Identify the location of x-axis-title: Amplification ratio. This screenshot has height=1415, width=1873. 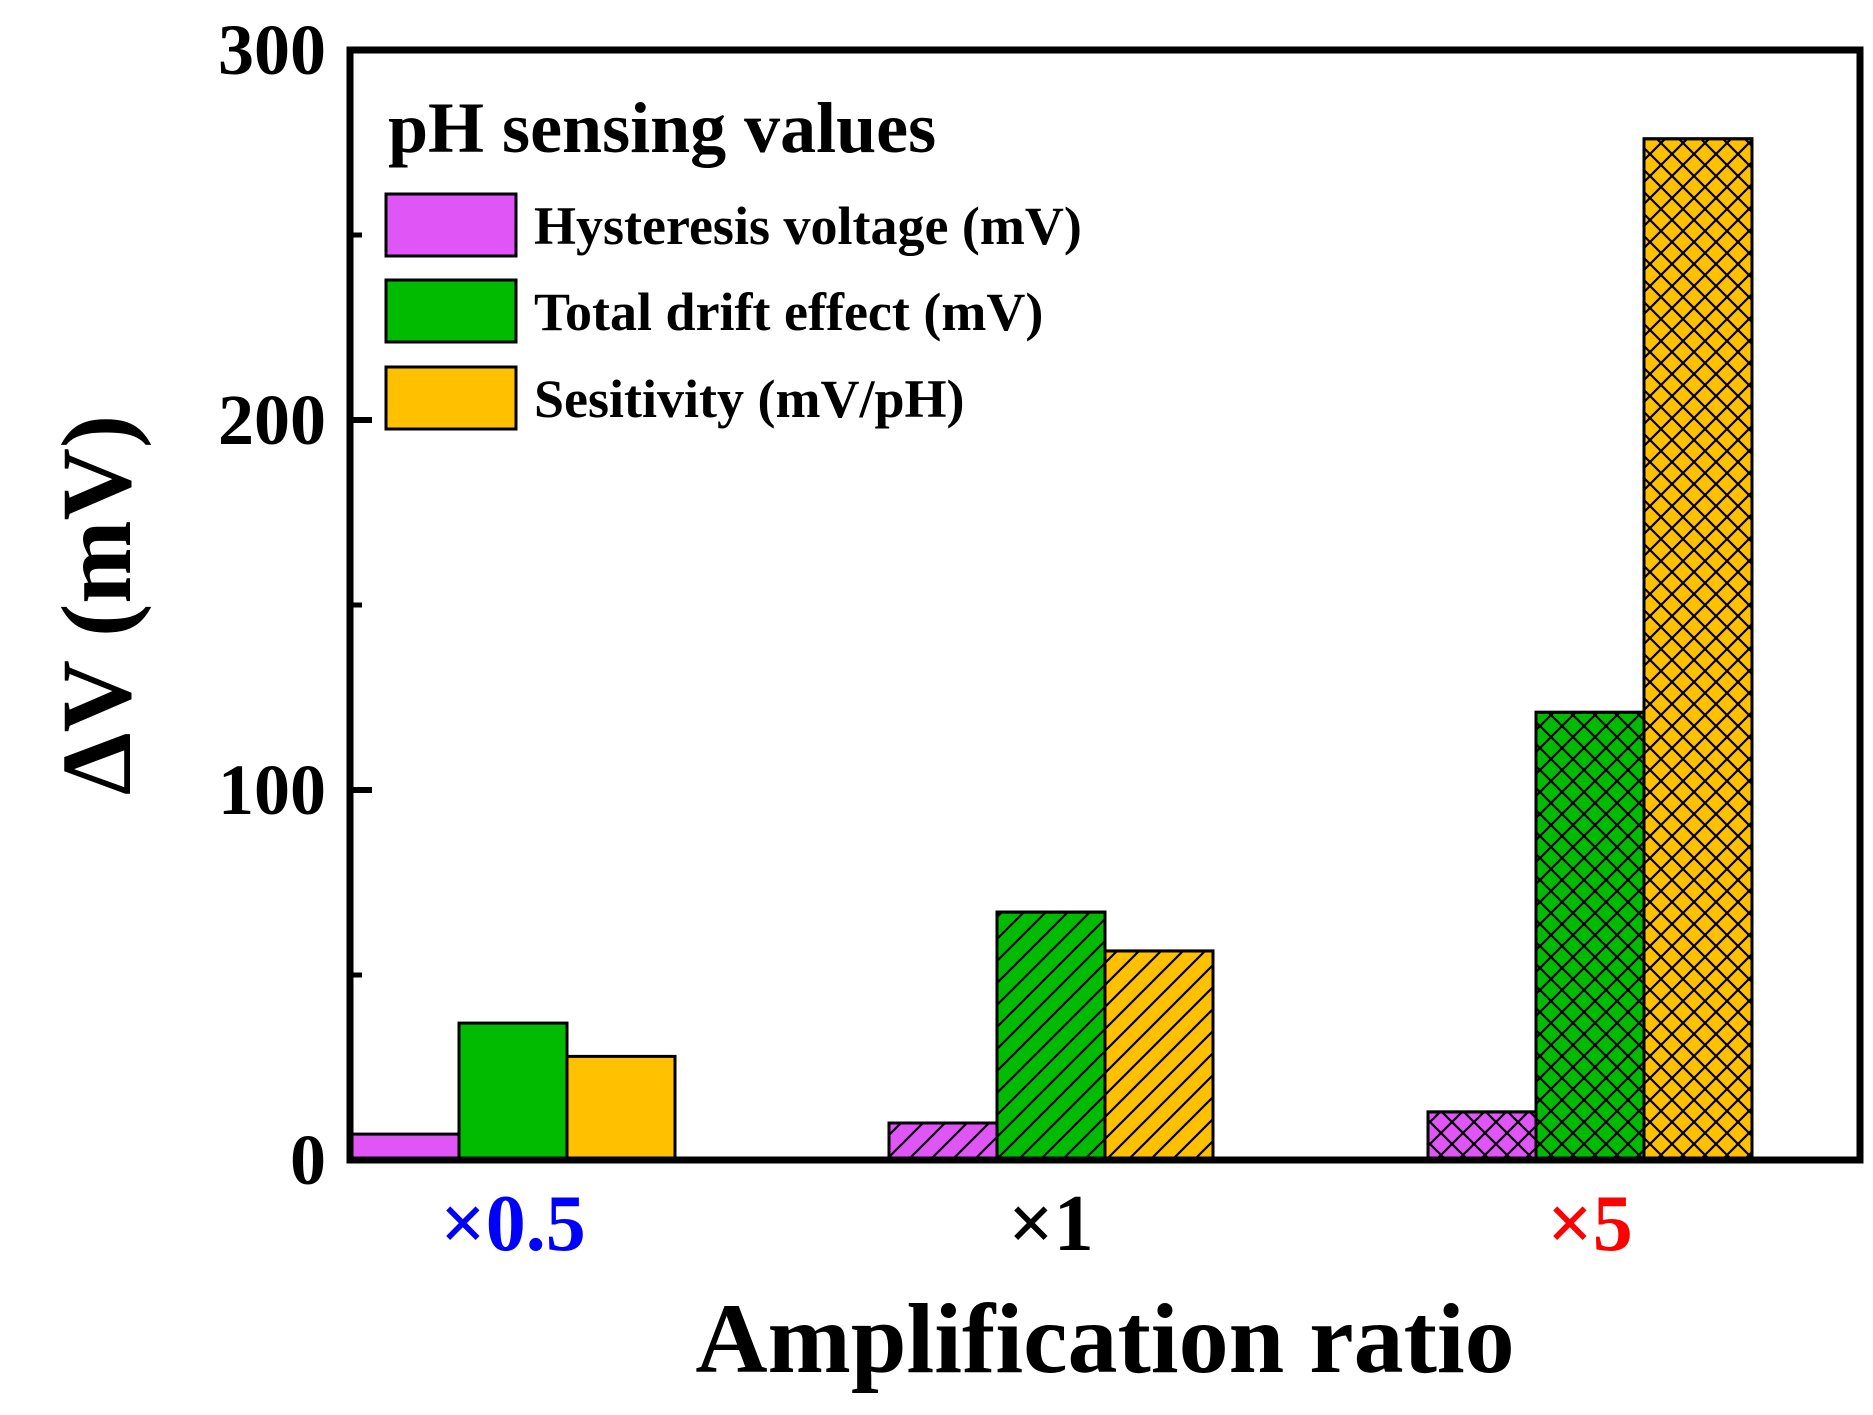
(1104, 1338).